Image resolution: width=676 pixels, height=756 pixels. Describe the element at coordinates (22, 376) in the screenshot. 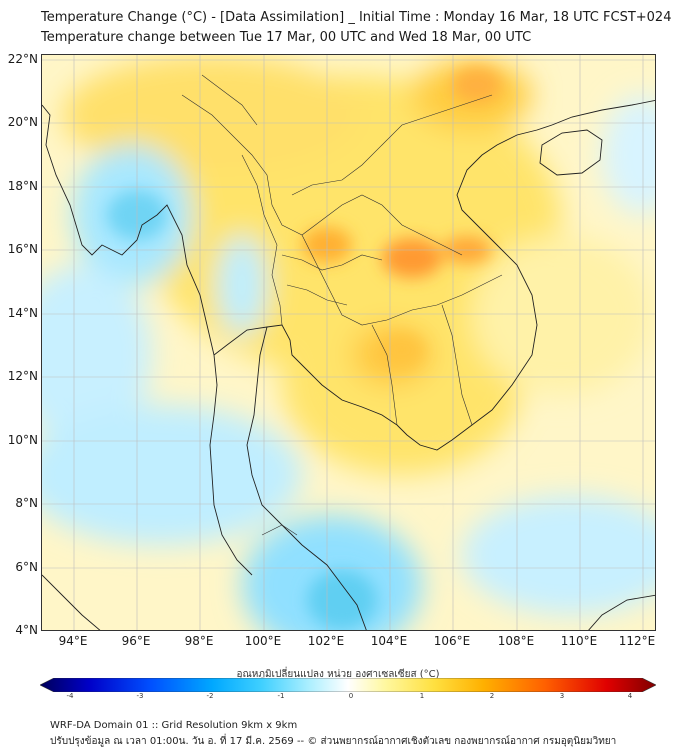

I see `lat-label: 12°N` at that location.